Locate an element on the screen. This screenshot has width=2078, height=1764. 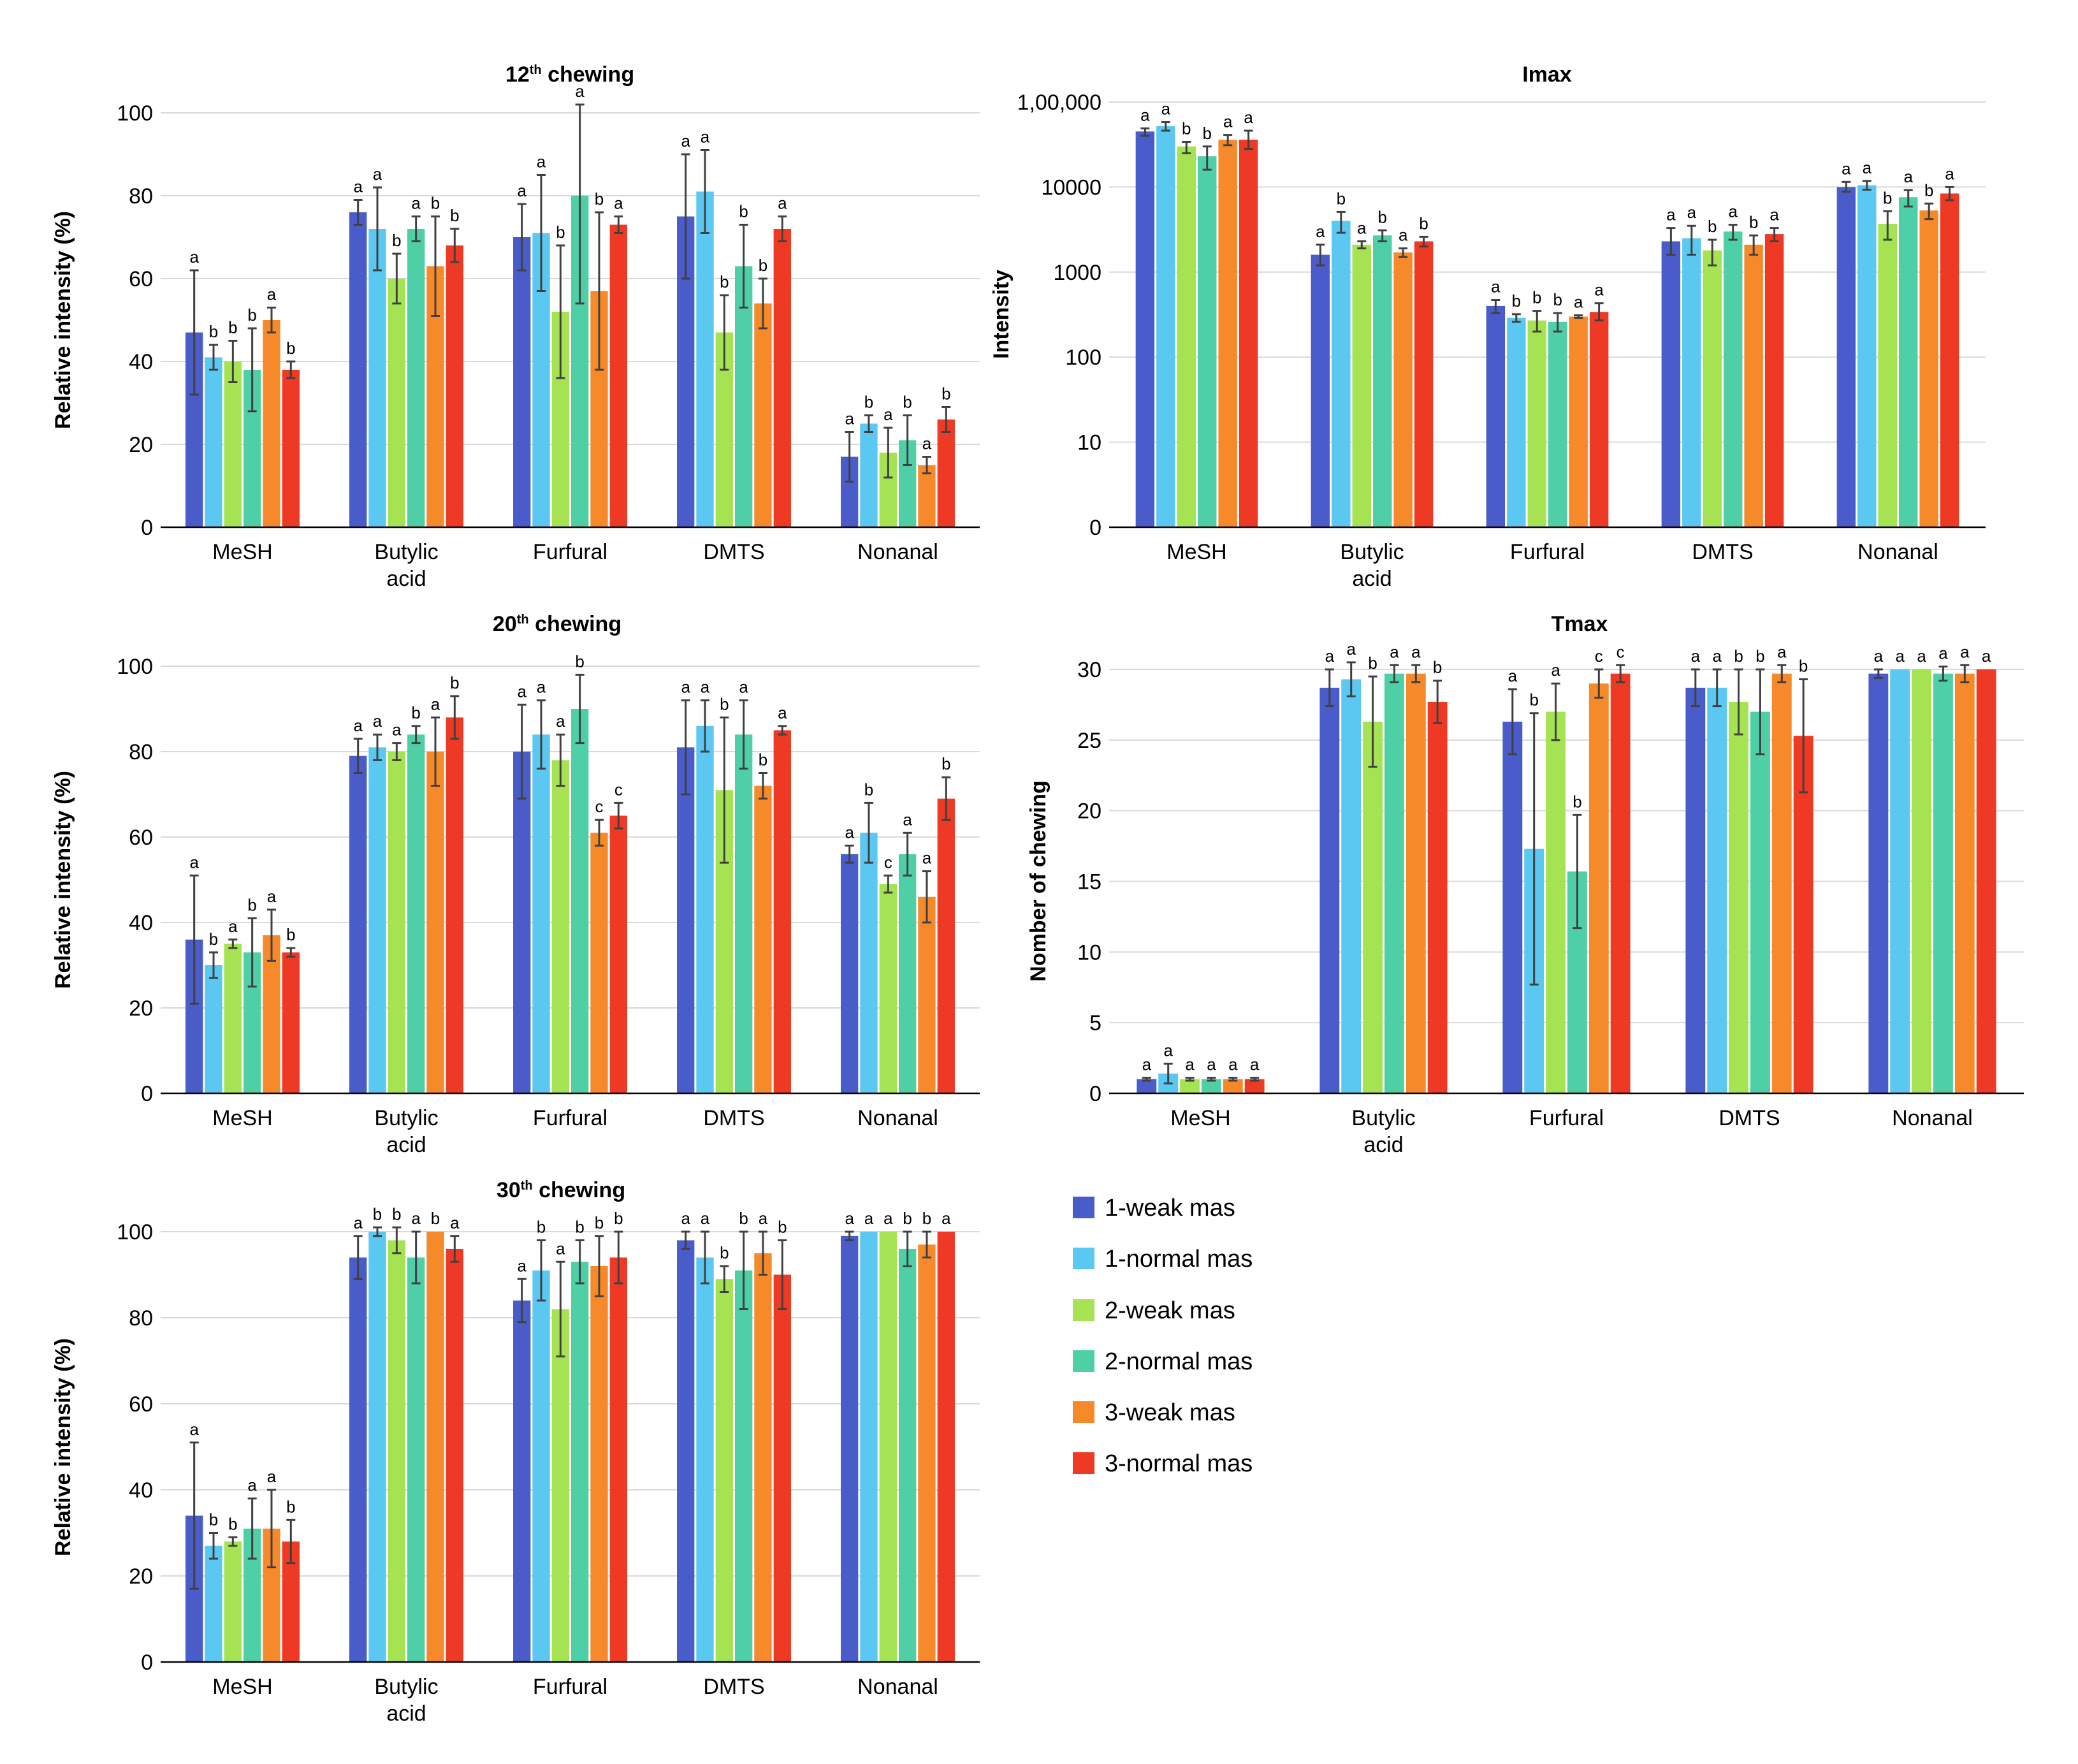
chart-title: 12th chewing is located at coordinates (569, 74).